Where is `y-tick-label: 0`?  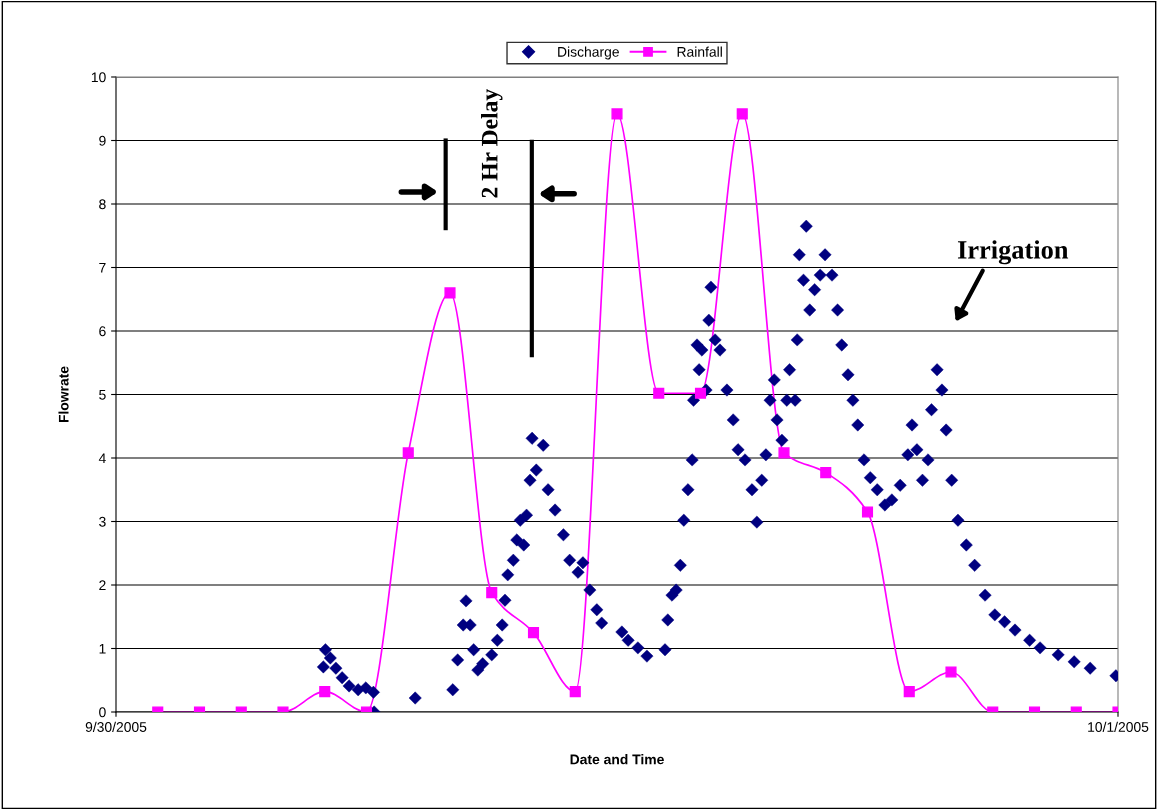
y-tick-label: 0 is located at coordinates (102, 712).